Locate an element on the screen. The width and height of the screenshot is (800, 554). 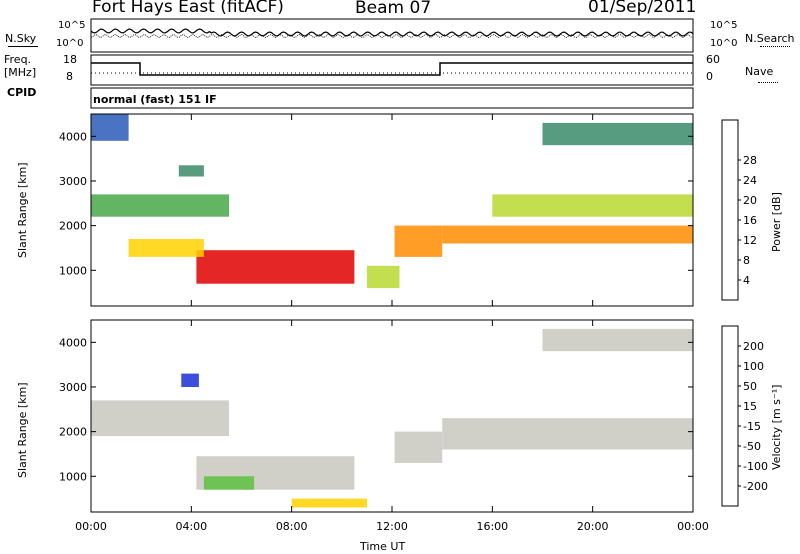
cpid-text: normal (fast) 151 IF is located at coordinates (155, 99).